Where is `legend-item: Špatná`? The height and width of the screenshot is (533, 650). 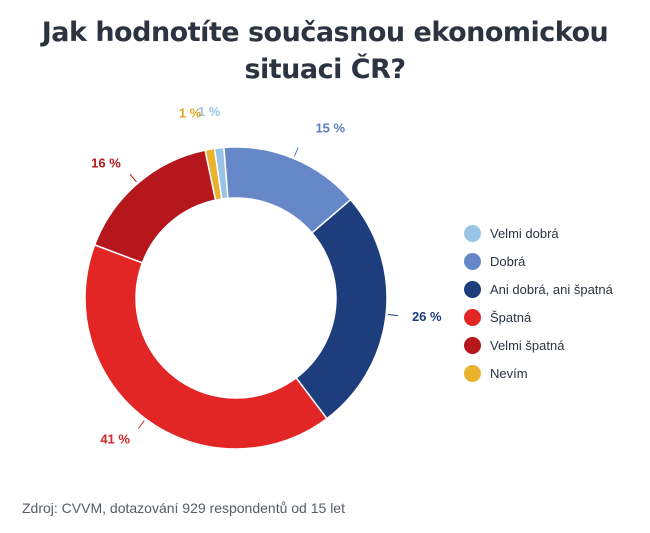
legend-item: Špatná is located at coordinates (538, 317).